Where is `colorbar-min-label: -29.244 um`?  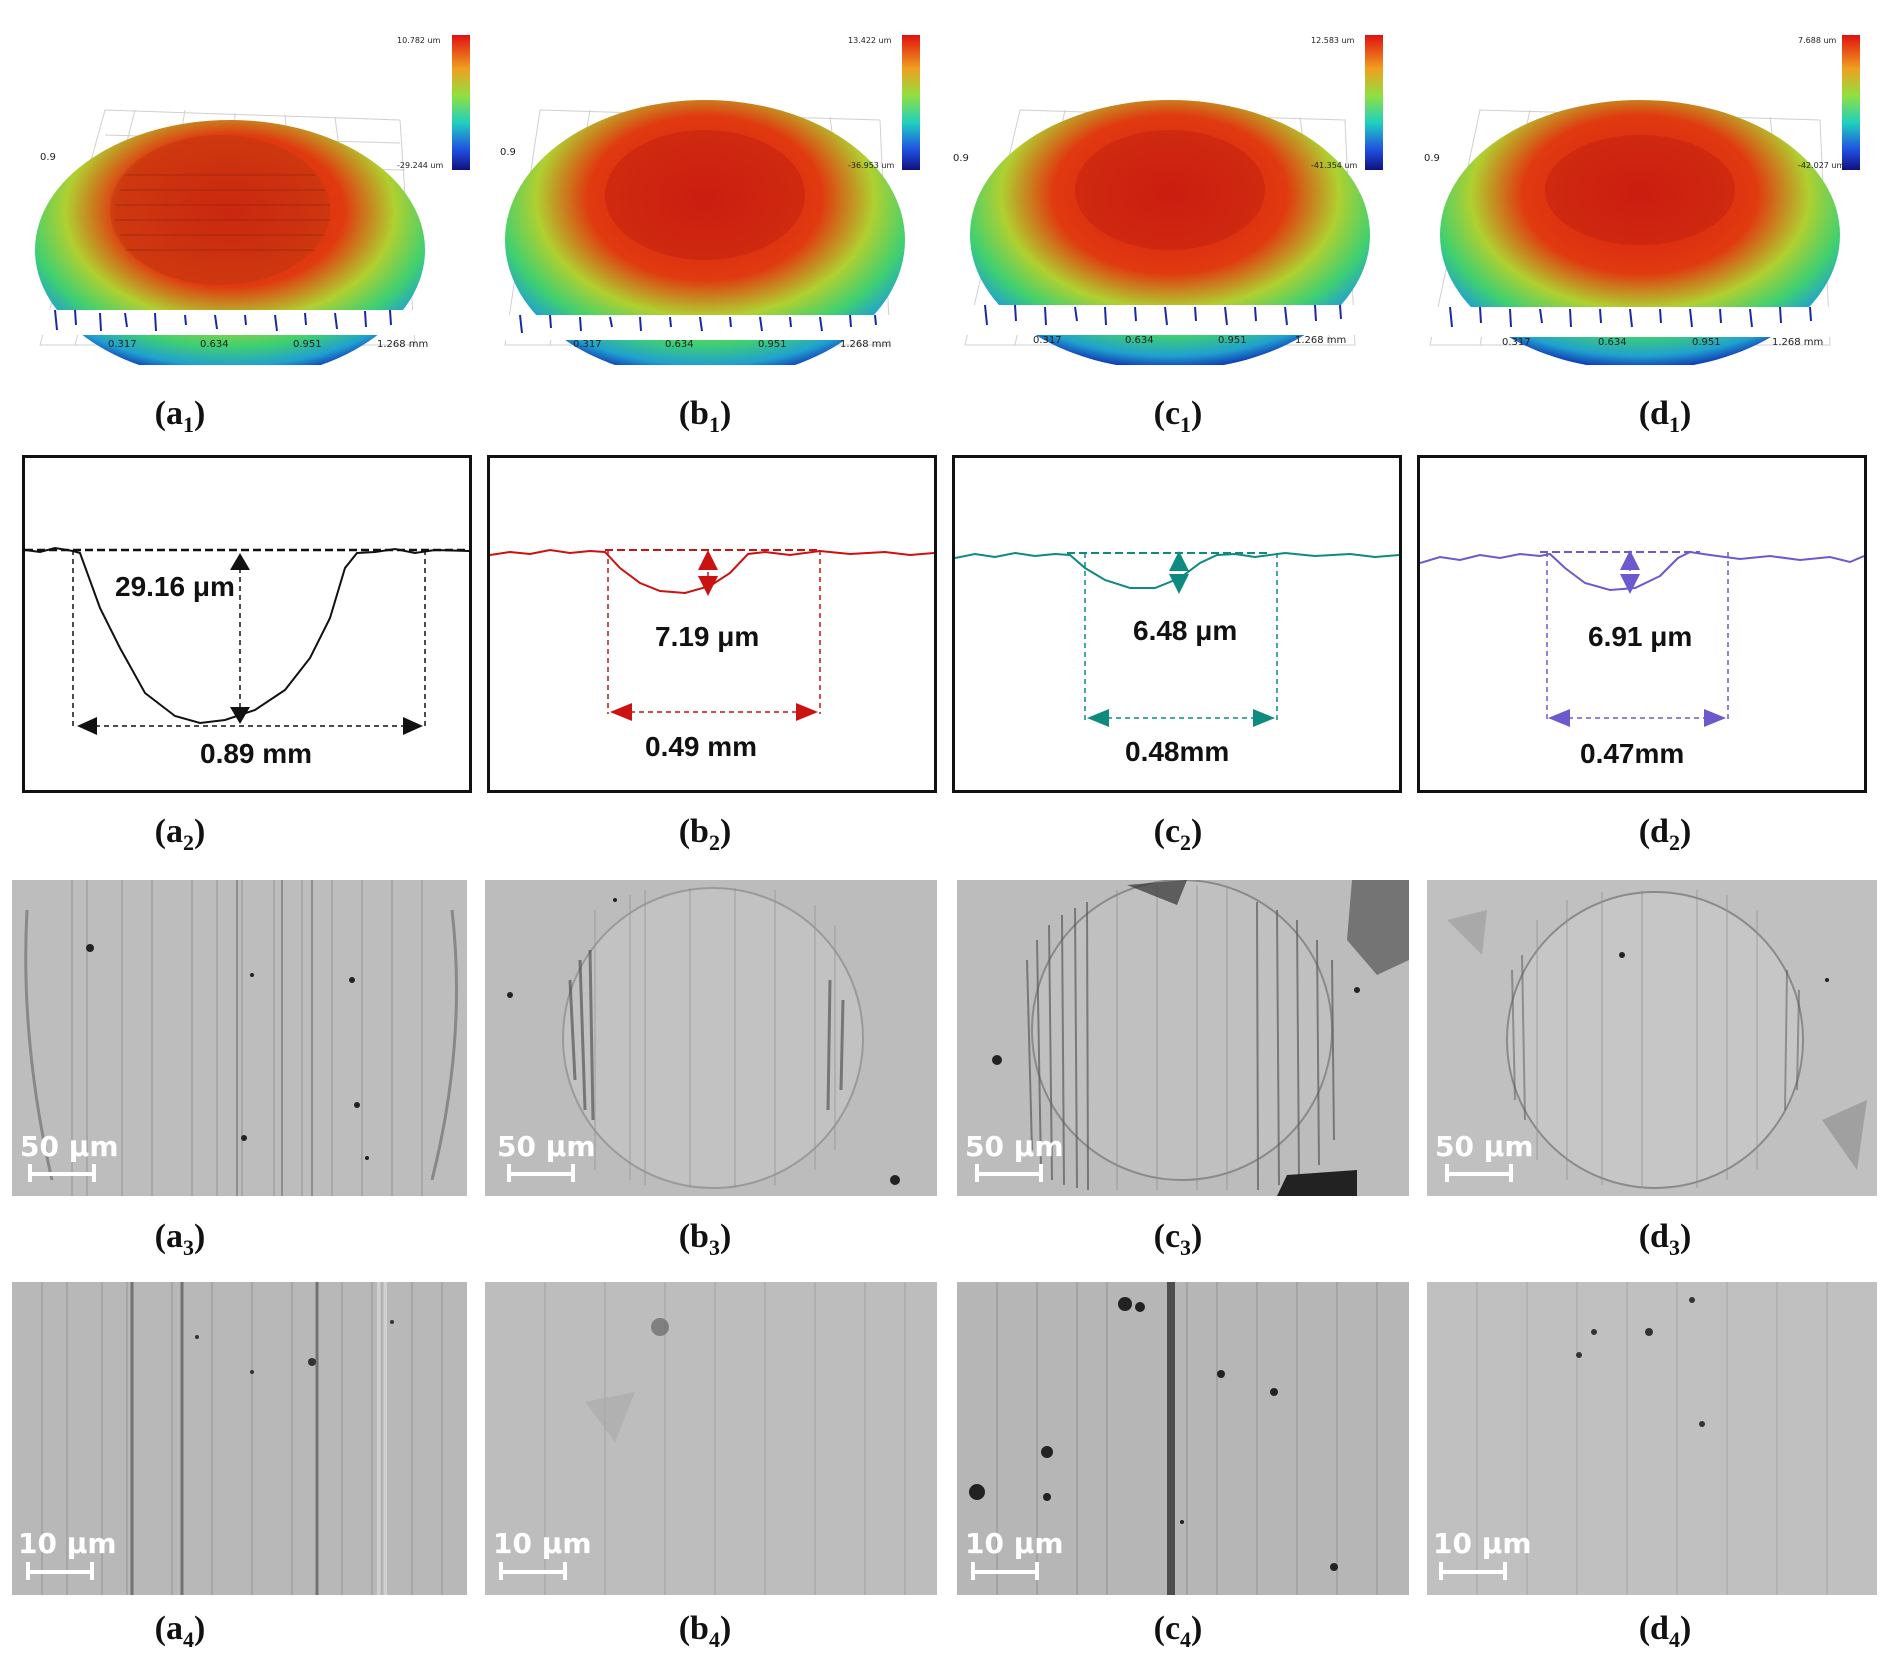 colorbar-min-label: -29.244 um is located at coordinates (420, 165).